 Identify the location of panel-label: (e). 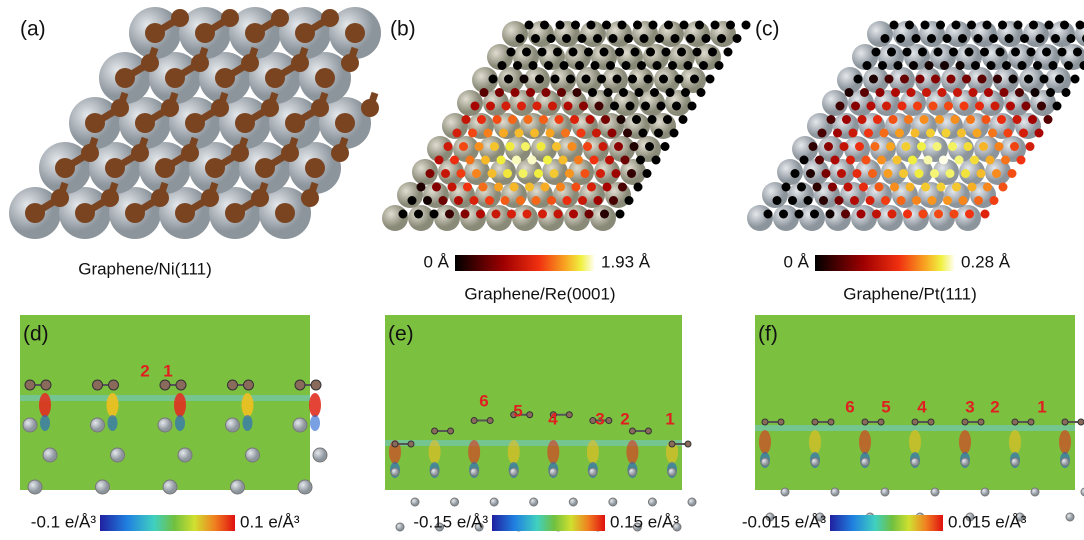
(401, 334).